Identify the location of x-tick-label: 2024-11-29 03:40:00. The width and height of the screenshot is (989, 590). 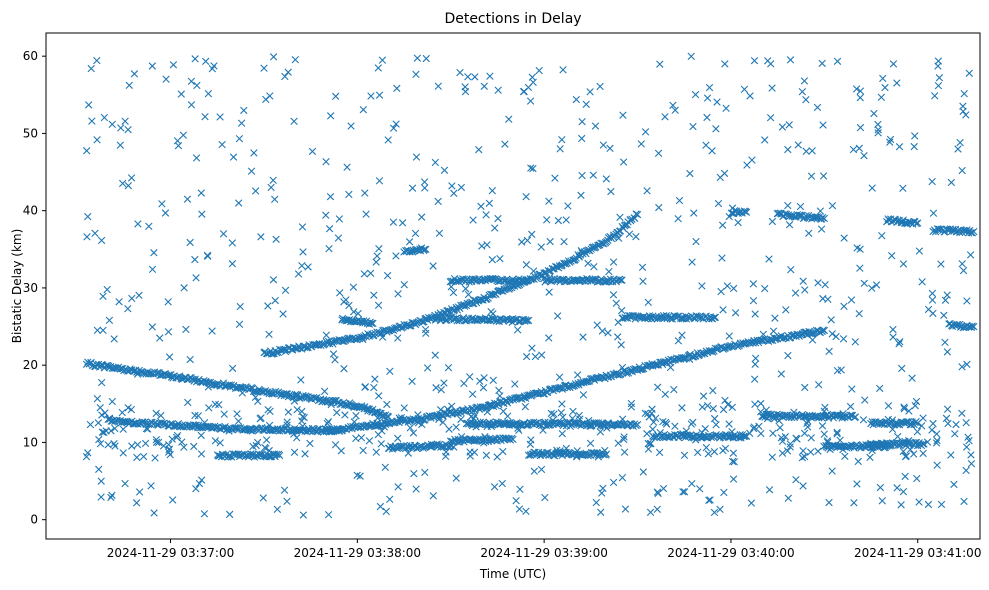
(730, 553).